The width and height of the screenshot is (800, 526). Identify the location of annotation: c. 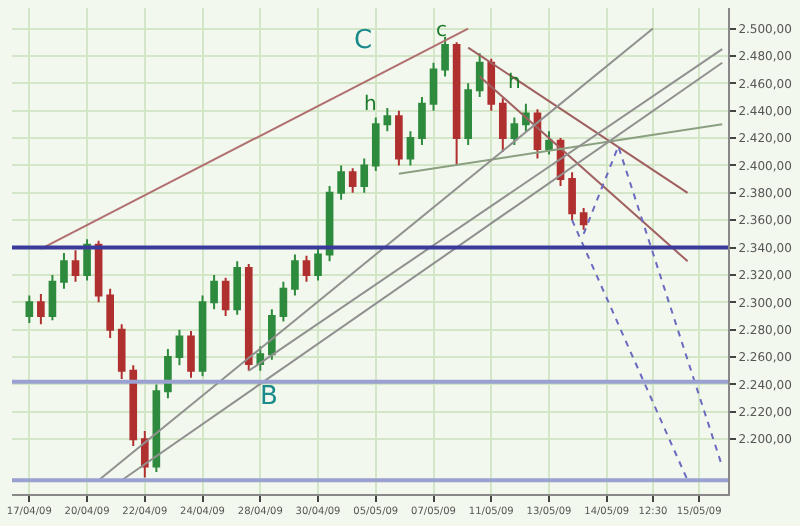
(441, 31).